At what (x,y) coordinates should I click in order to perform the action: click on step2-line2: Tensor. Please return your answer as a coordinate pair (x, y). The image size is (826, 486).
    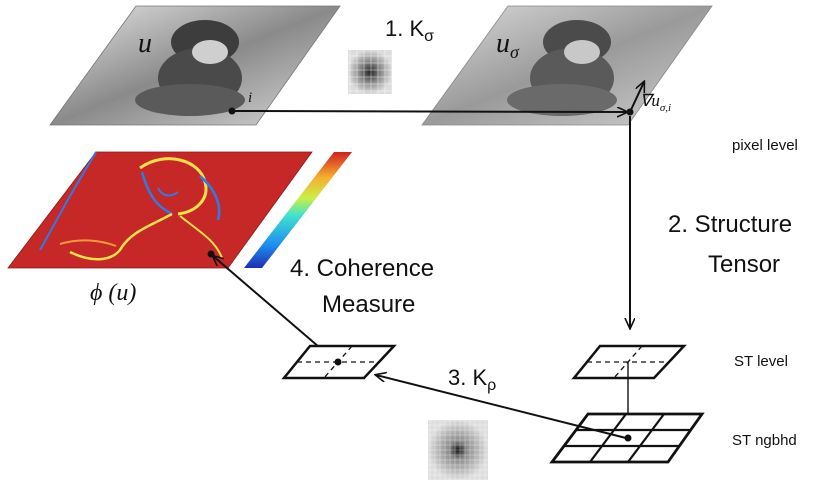
    Looking at the image, I should click on (744, 264).